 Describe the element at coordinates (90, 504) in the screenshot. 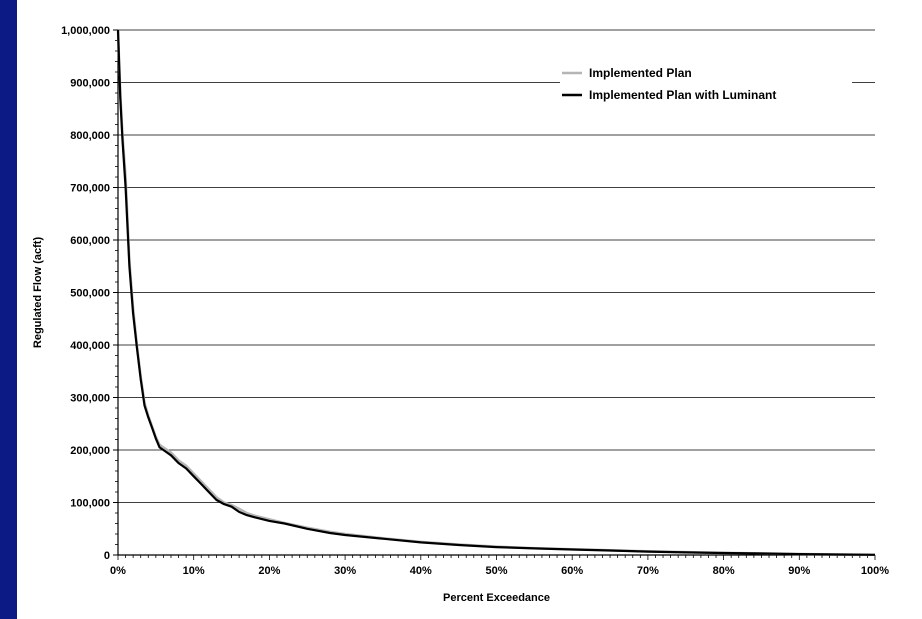

I see `y-tick-label: 100,000` at that location.